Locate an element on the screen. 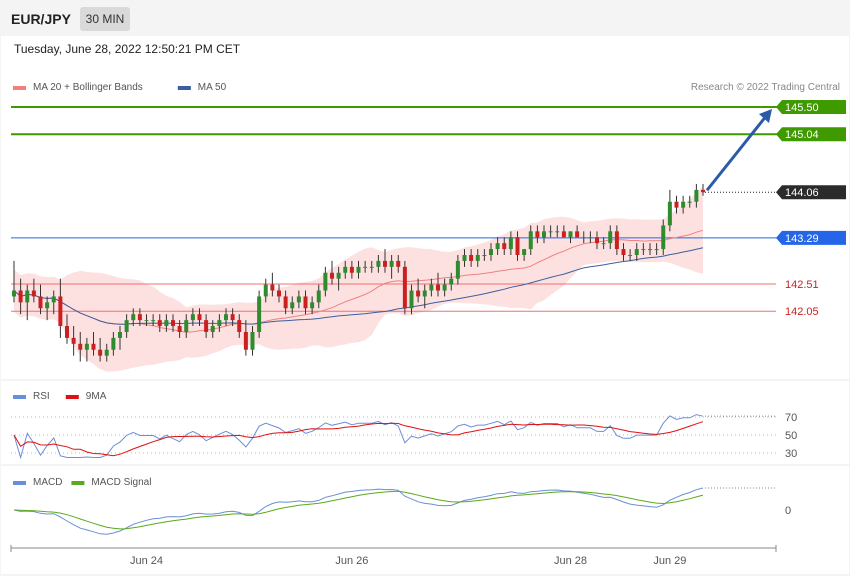 This screenshot has height=576, width=850. symbol-title: EUR/JPY is located at coordinates (41, 19).